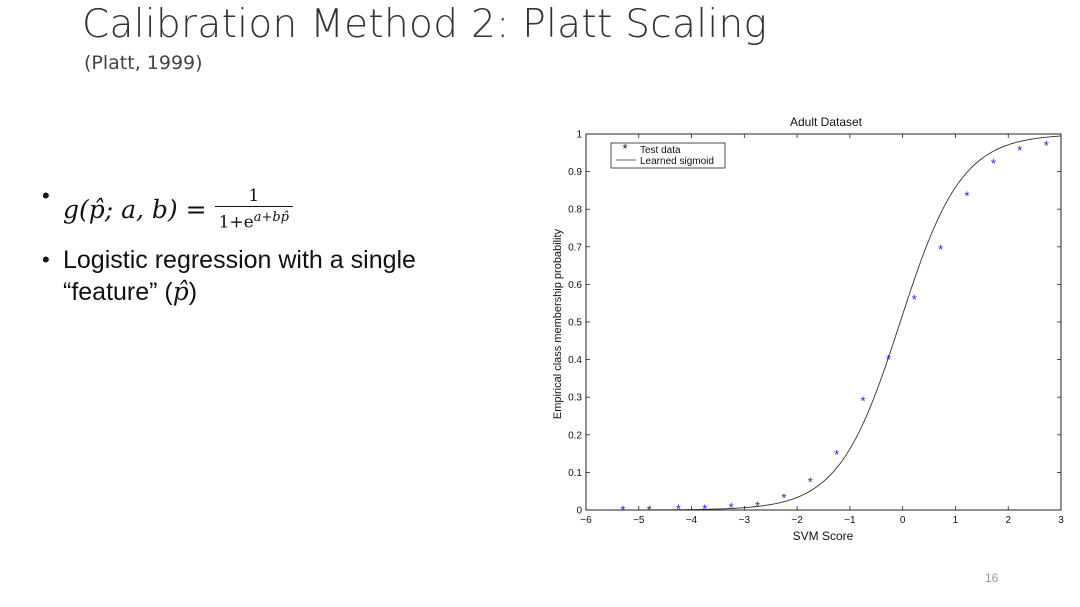 The image size is (1080, 607). I want to click on bullet-formula: • g(p̂; a, b) = 1 1+ea+bp̂, so click(275, 210).